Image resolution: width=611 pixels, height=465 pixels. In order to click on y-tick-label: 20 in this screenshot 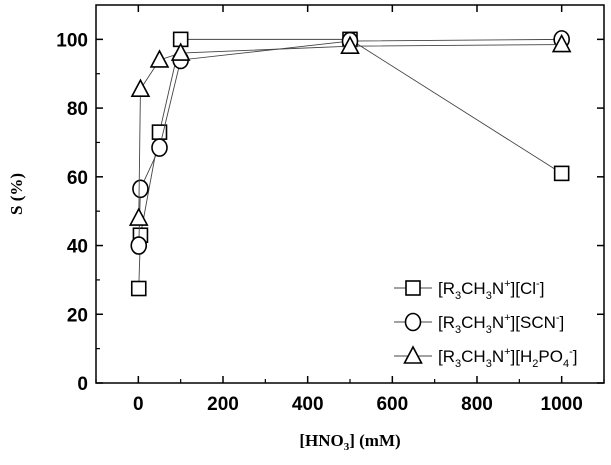, I will do `click(77, 315)`.